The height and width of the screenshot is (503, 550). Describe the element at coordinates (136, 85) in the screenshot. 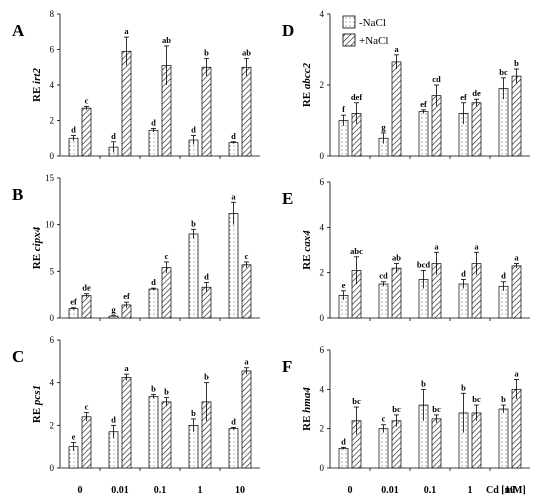

I see `panel-a: A 0 2 4 6 8 RE irt2 d c d a d ab d b d ab` at that location.